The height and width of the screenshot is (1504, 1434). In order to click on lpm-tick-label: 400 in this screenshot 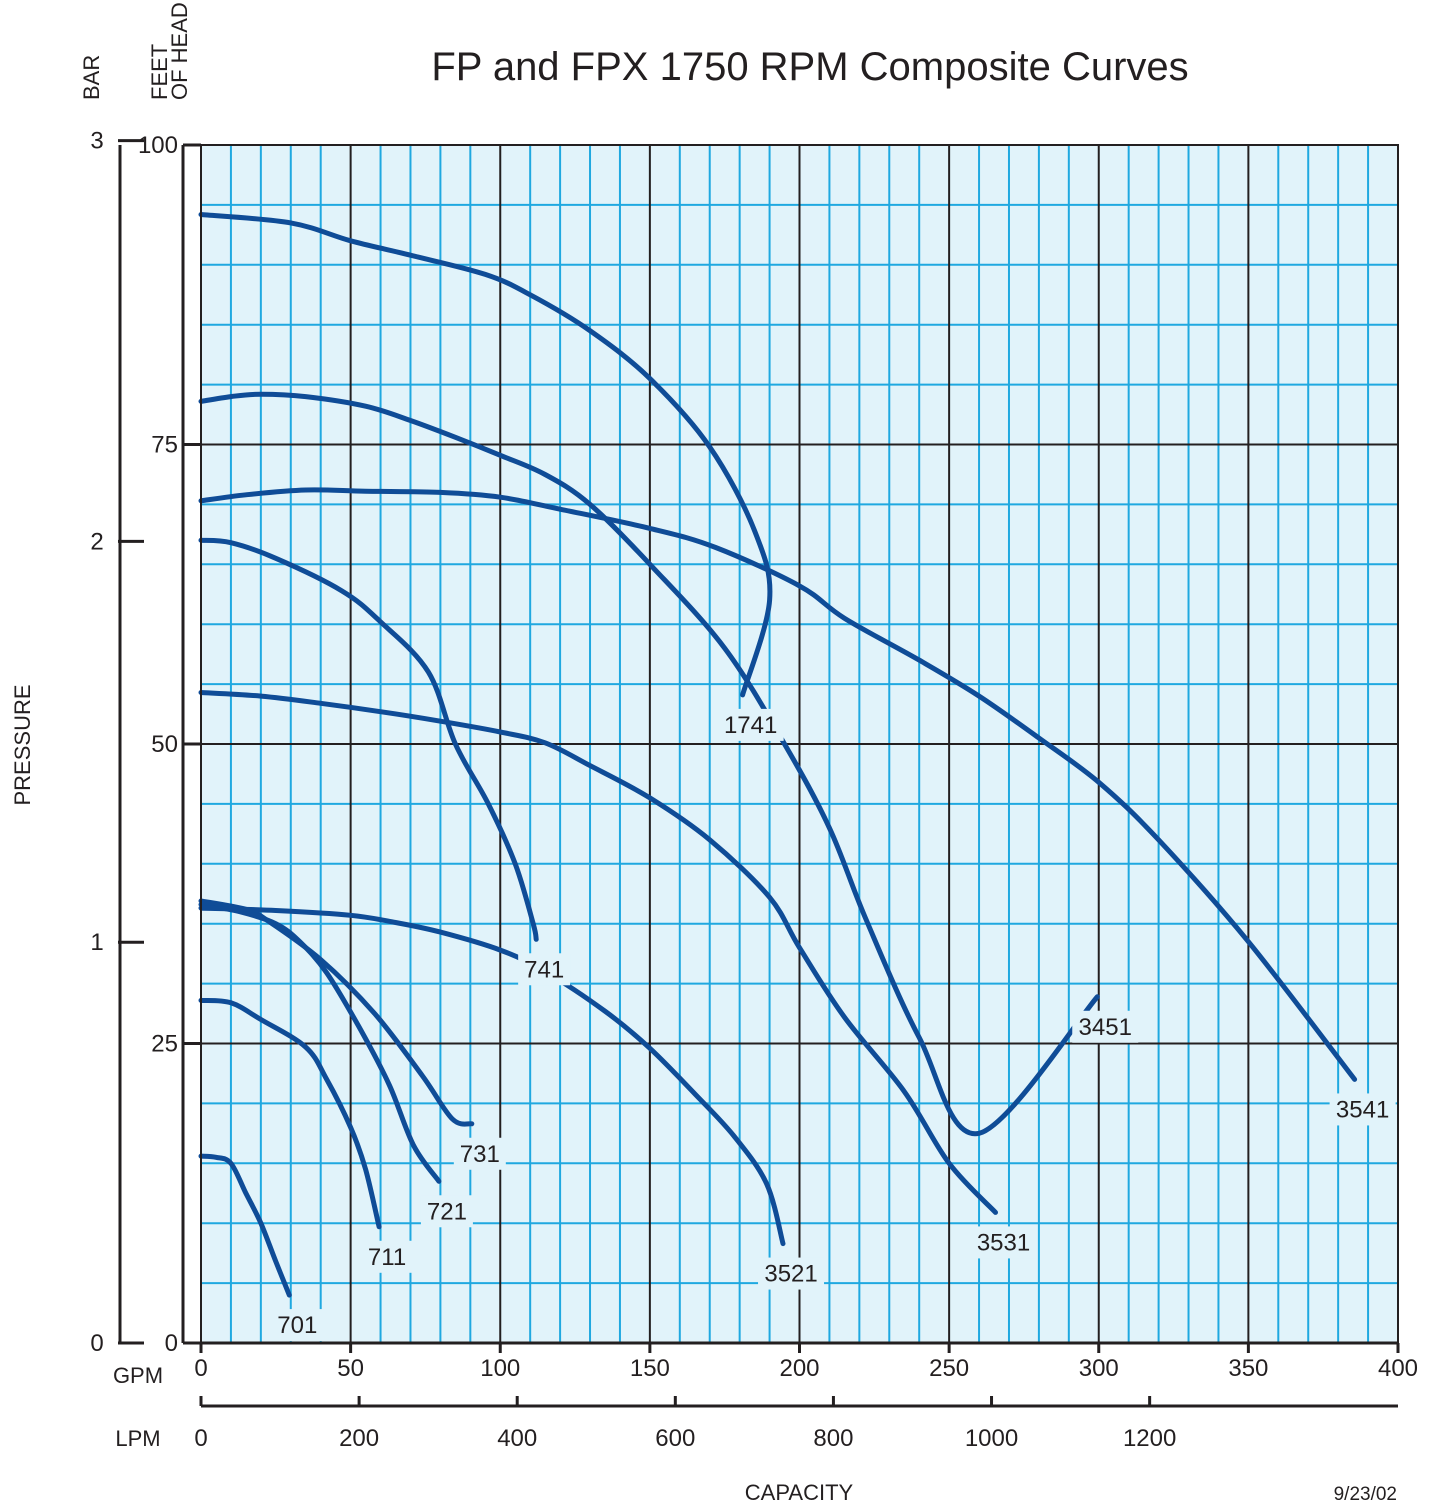, I will do `click(517, 1438)`.